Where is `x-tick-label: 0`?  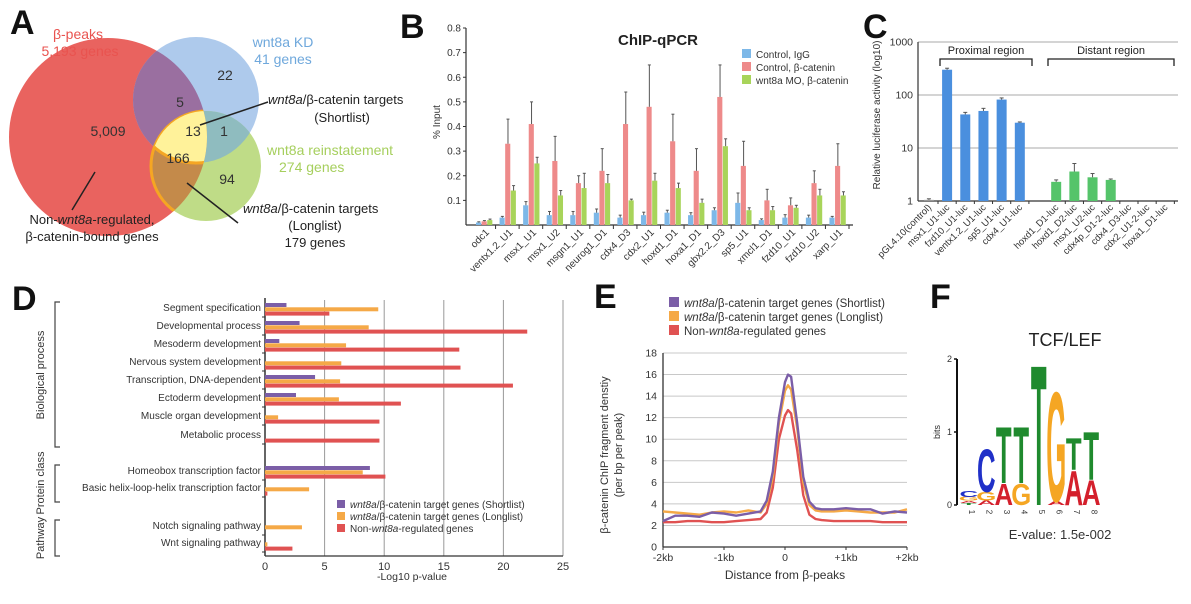 x-tick-label: 0 is located at coordinates (785, 558).